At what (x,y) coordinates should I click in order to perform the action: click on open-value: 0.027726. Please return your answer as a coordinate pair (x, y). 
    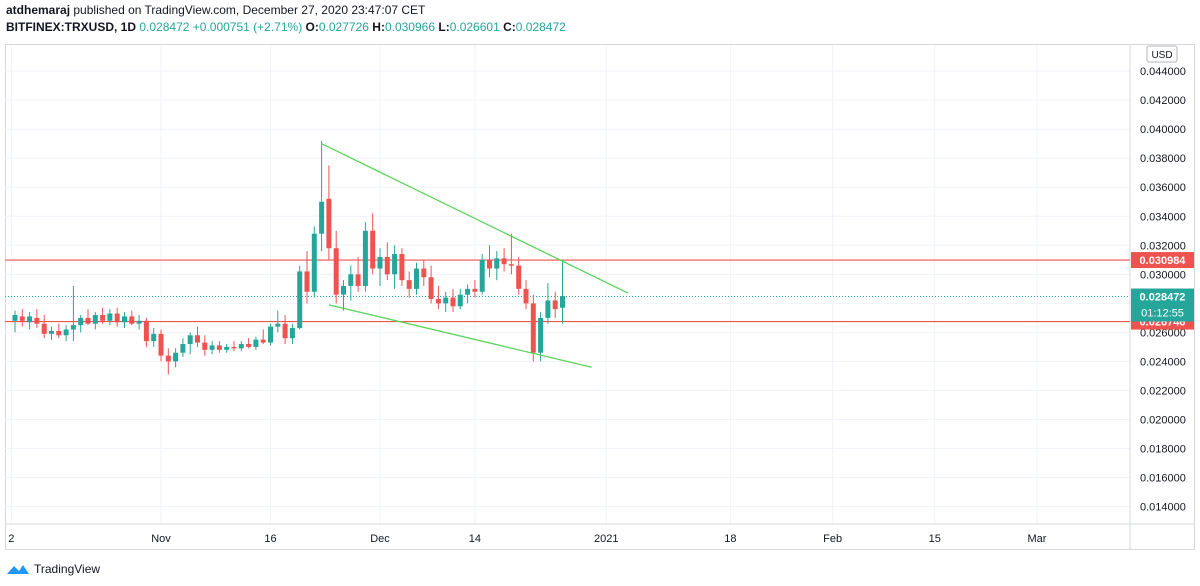
    Looking at the image, I should click on (343, 27).